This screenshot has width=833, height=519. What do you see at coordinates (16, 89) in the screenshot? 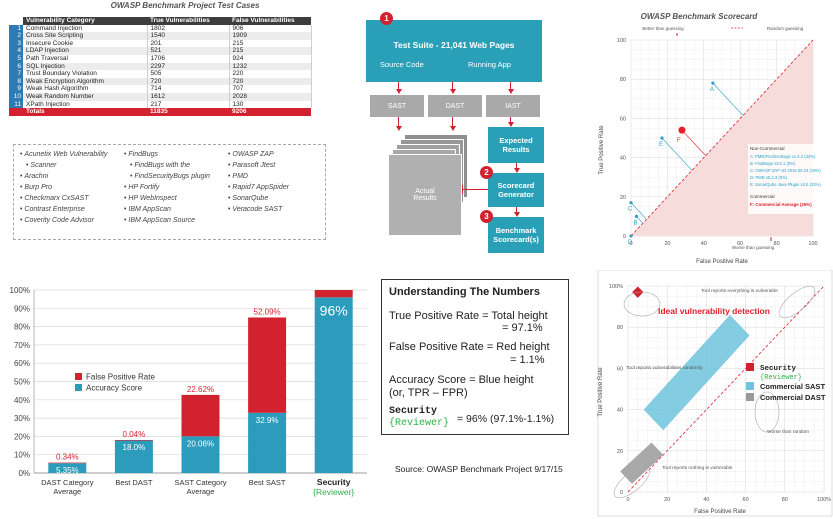
I see `row-number: 9` at bounding box center [16, 89].